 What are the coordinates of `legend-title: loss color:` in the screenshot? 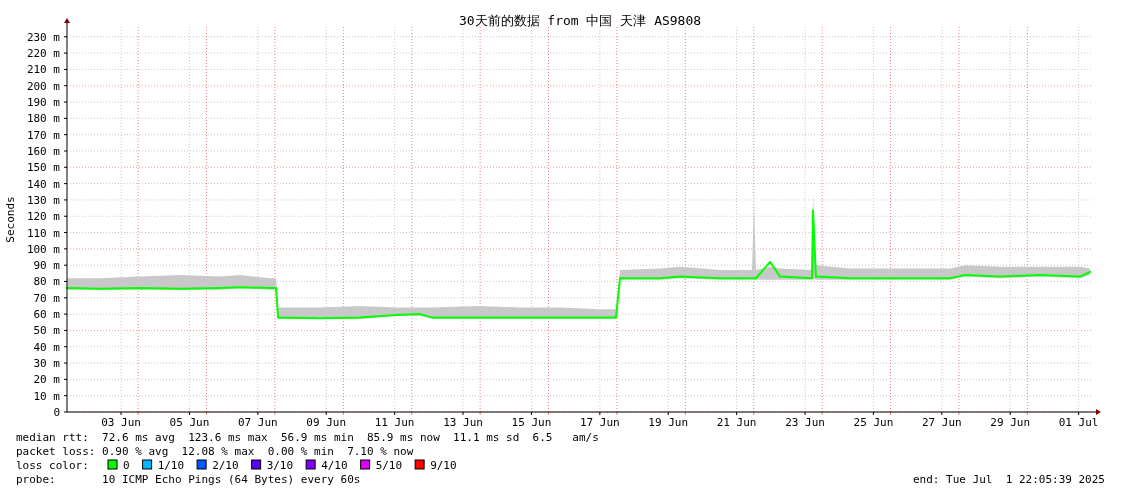 It's located at (52, 465).